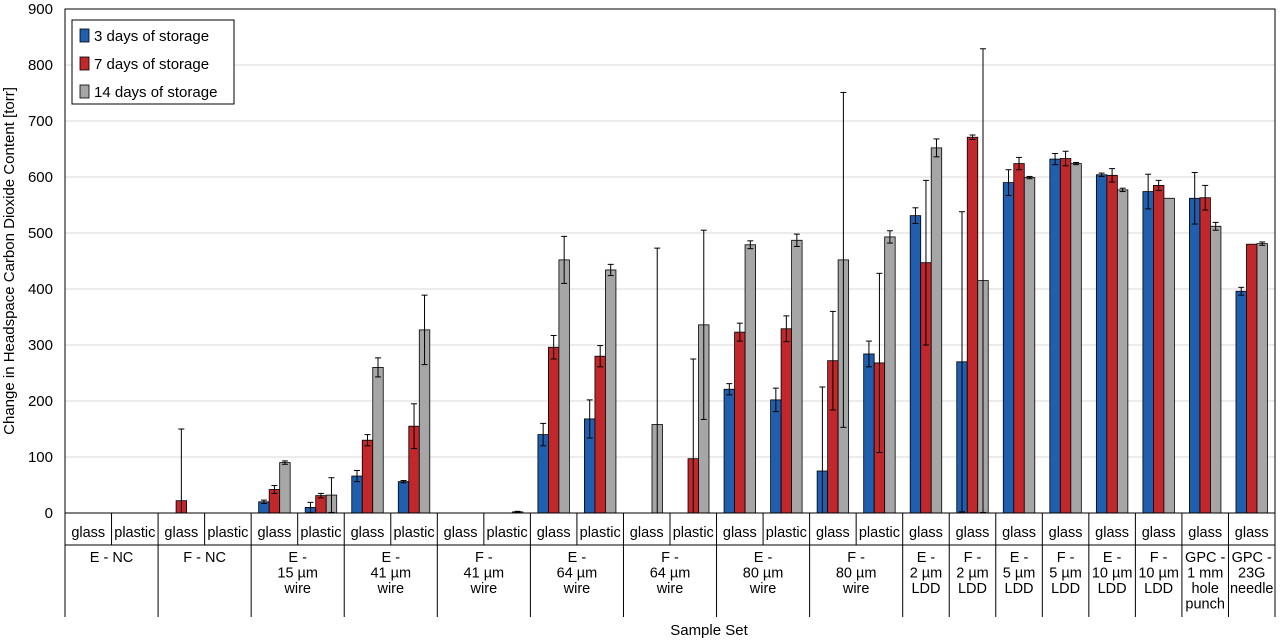 The height and width of the screenshot is (641, 1280). Describe the element at coordinates (763, 574) in the screenshot. I see `group-label: 80 µm` at that location.